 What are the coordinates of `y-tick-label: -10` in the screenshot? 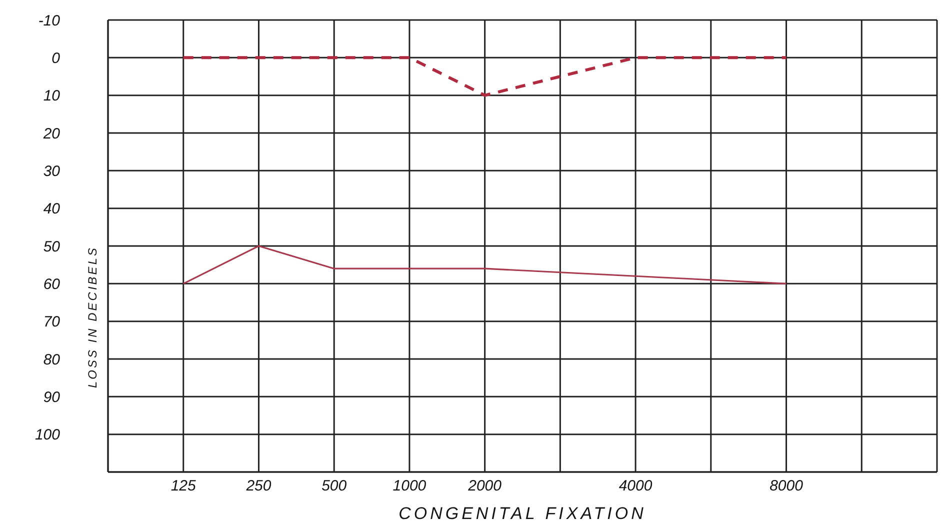 It's located at (49, 21).